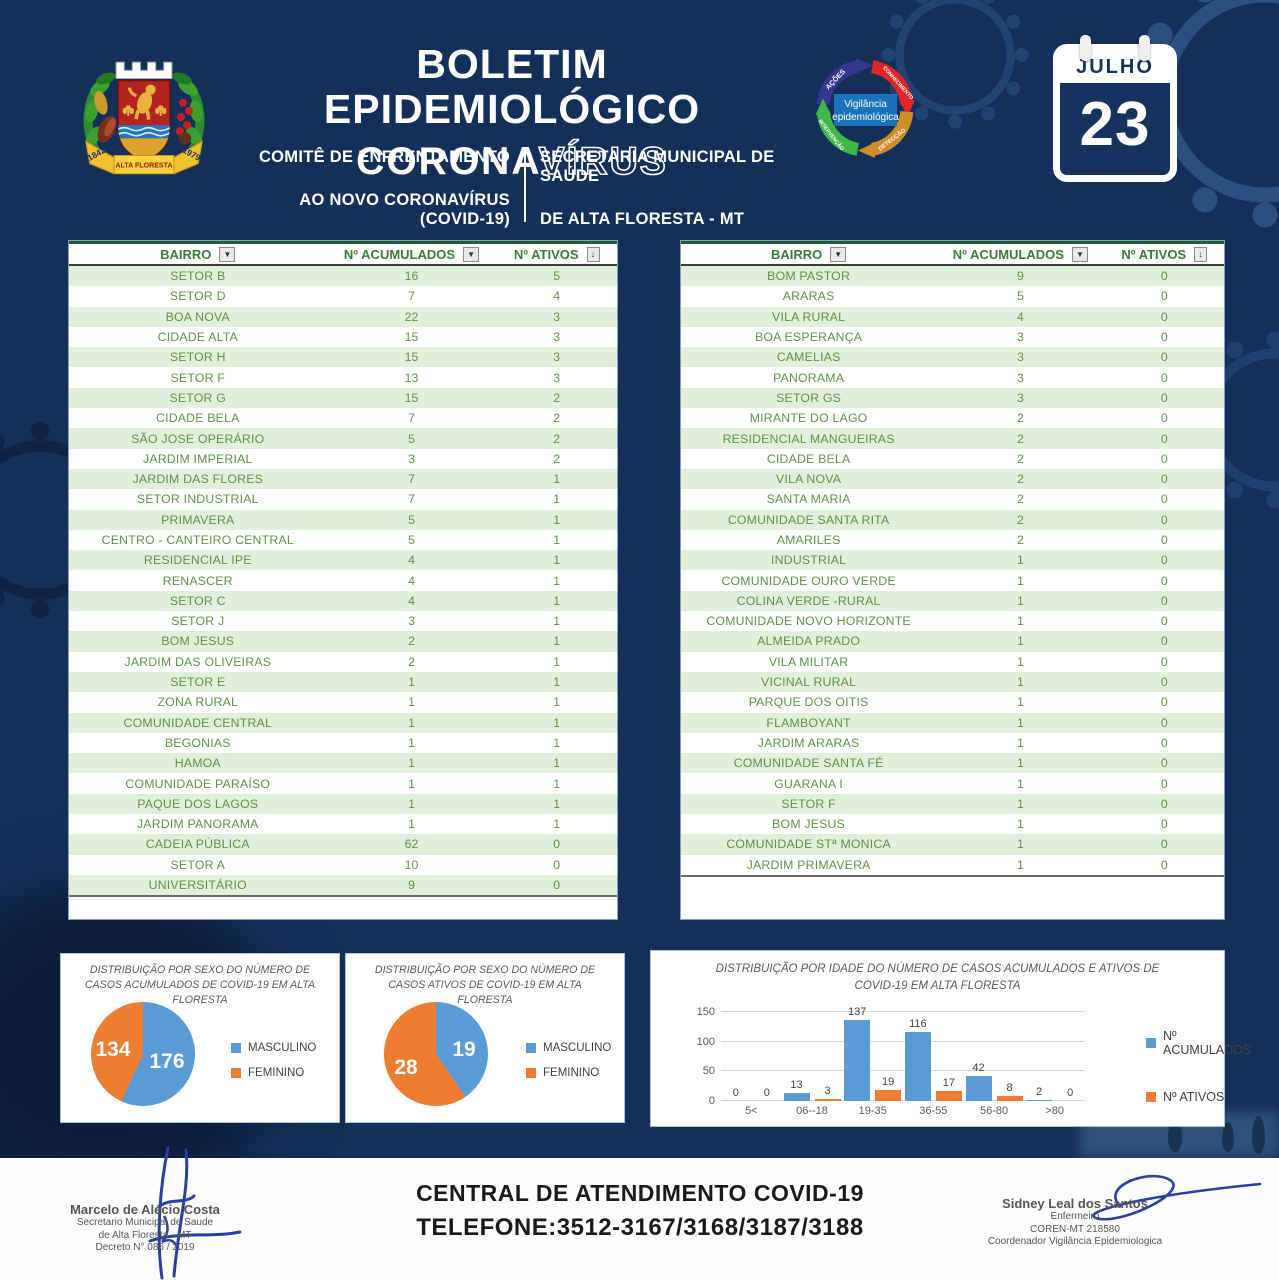  I want to click on bar-wrap: 8, so click(1009, 1056).